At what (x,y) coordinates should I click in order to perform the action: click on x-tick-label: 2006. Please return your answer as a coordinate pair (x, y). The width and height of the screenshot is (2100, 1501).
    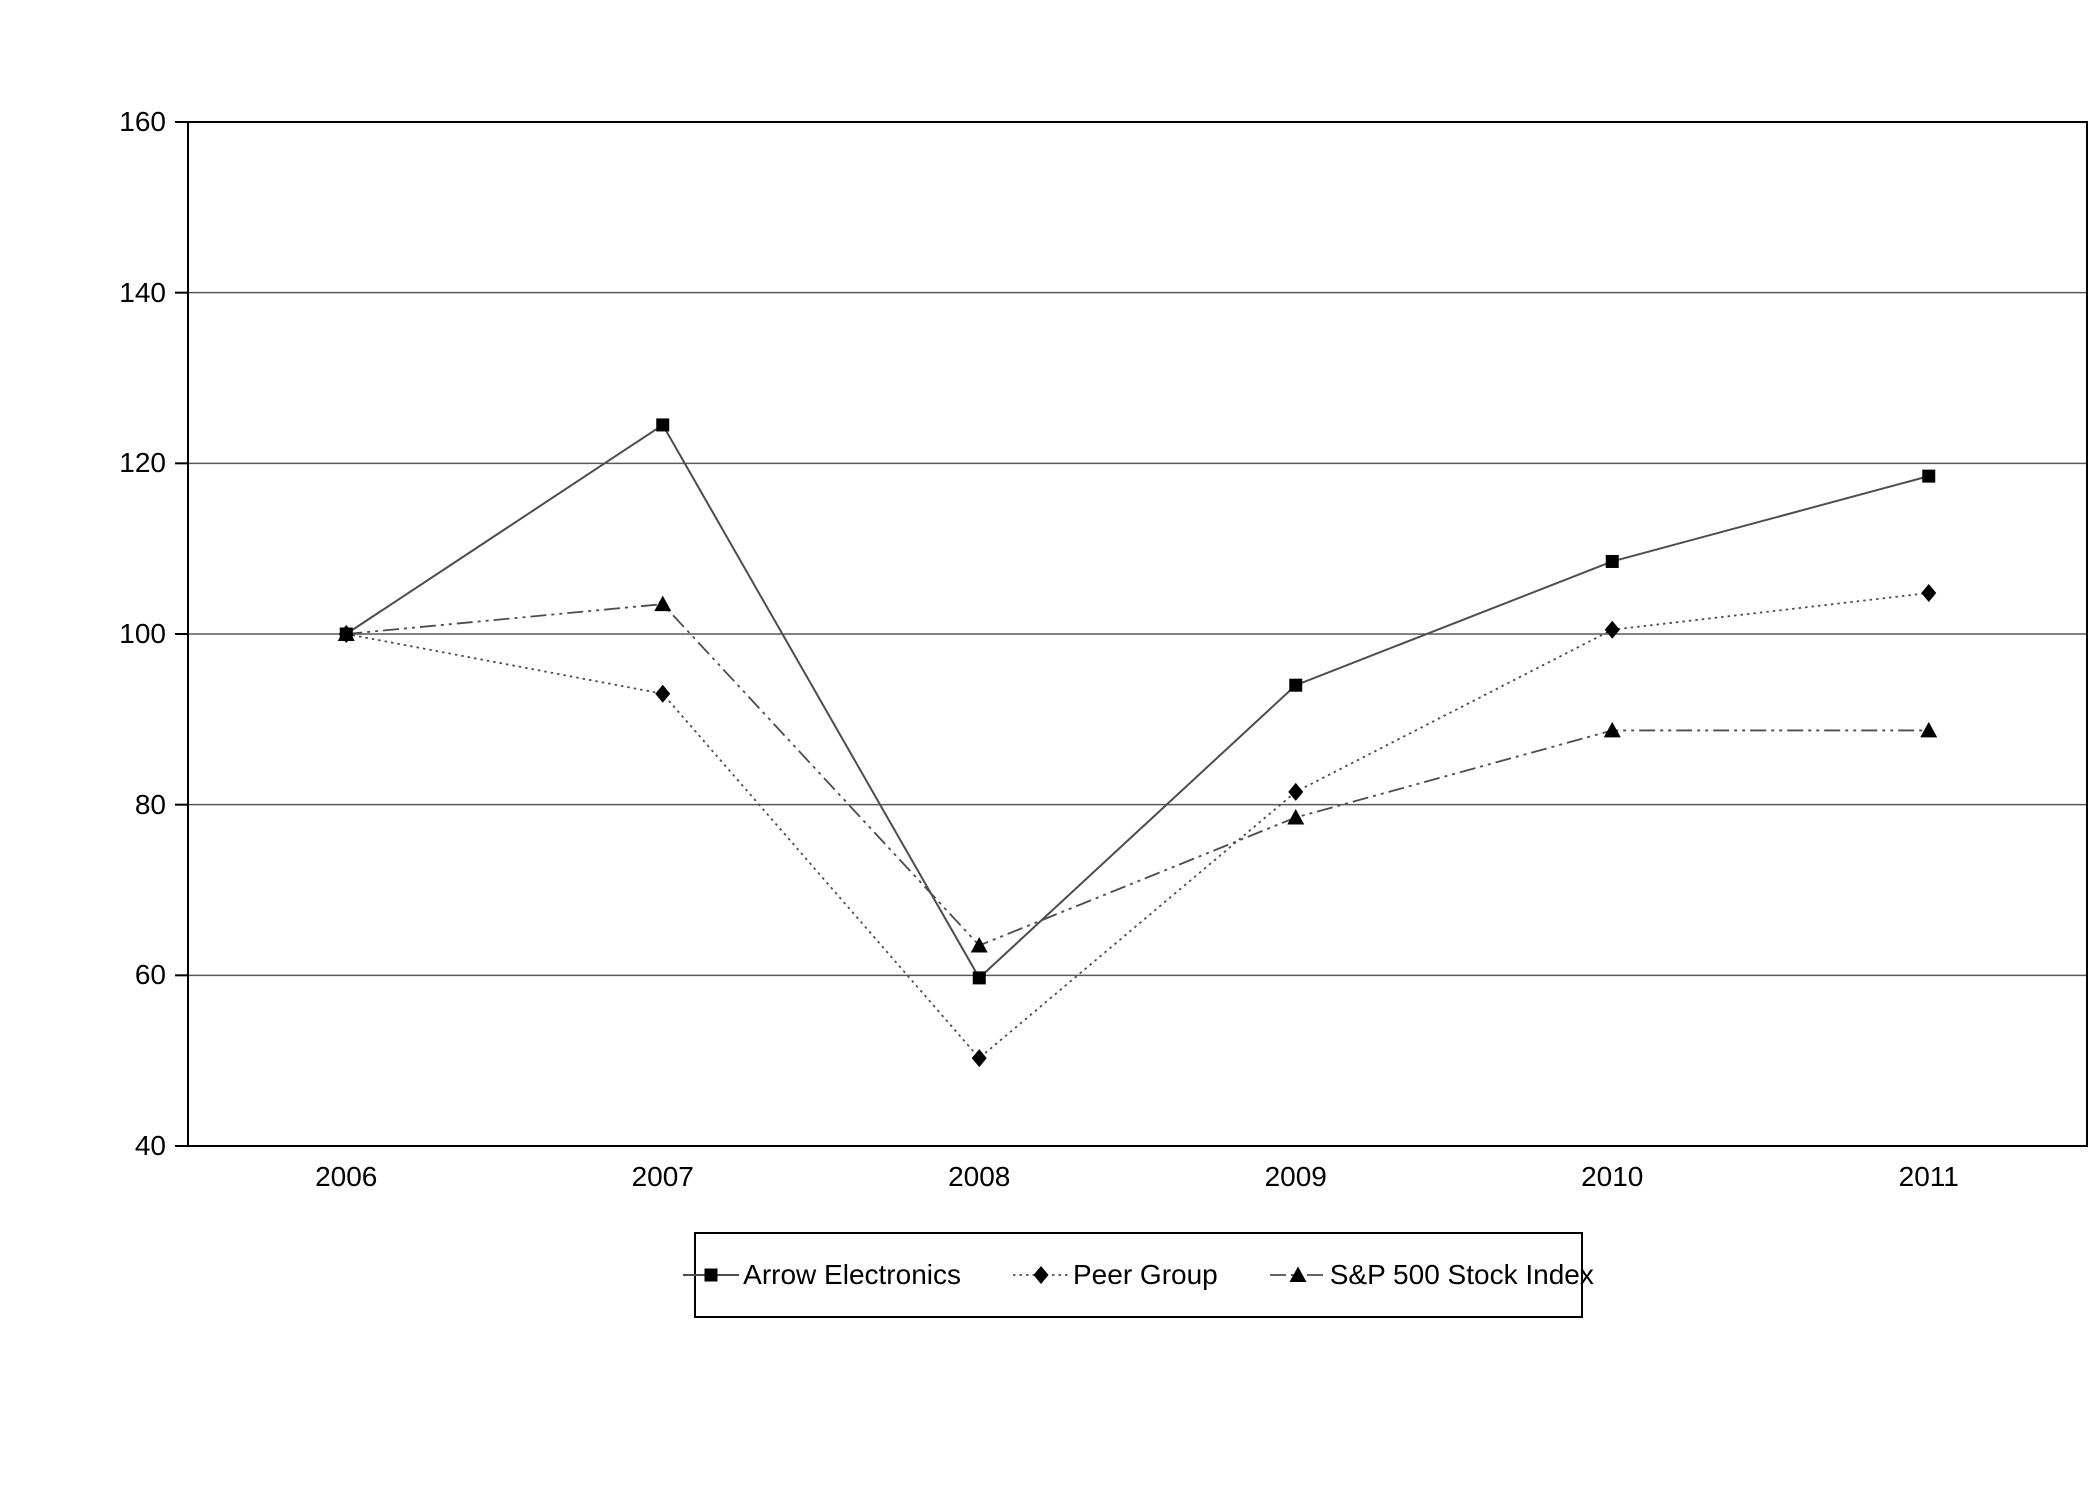
    Looking at the image, I should click on (346, 1176).